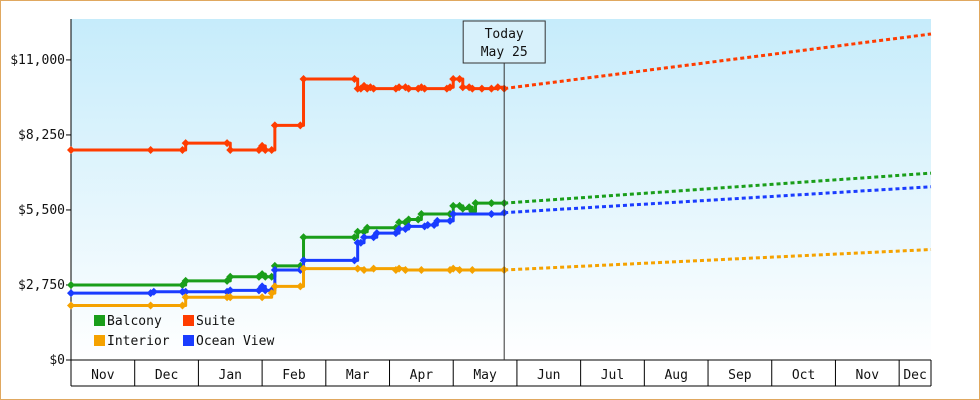 The width and height of the screenshot is (980, 400). I want to click on series-interior, so click(499, 279).